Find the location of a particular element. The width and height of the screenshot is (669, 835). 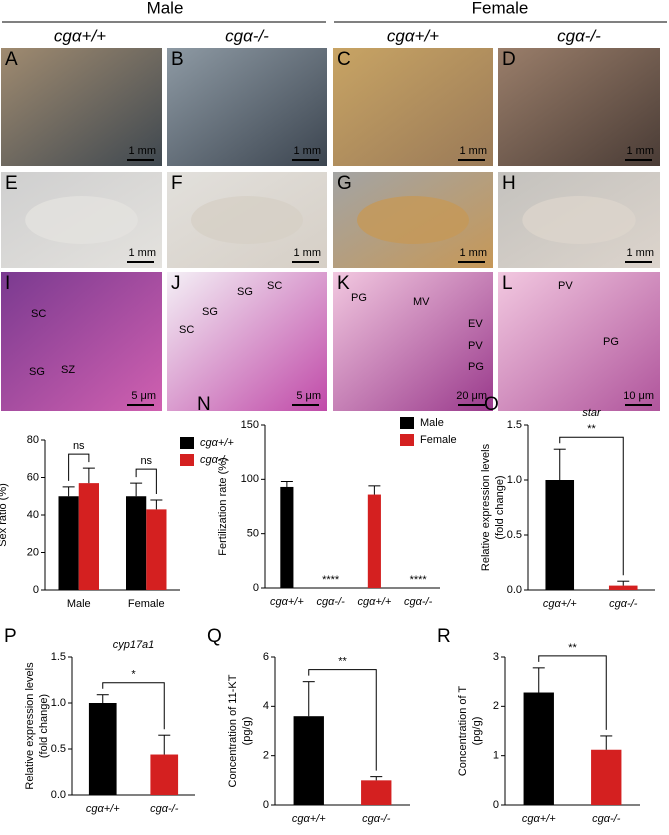

y-axis-label: (fold change) is located at coordinates (500, 507).